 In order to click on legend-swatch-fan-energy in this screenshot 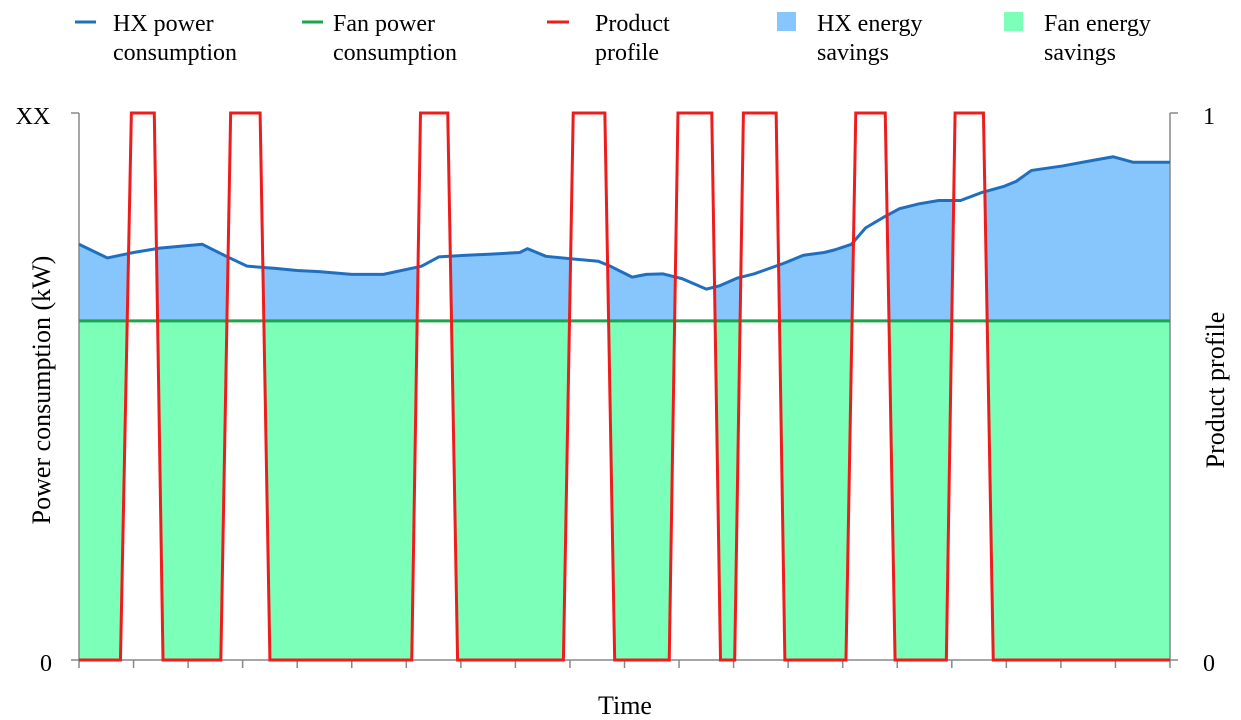, I will do `click(1013, 21)`.